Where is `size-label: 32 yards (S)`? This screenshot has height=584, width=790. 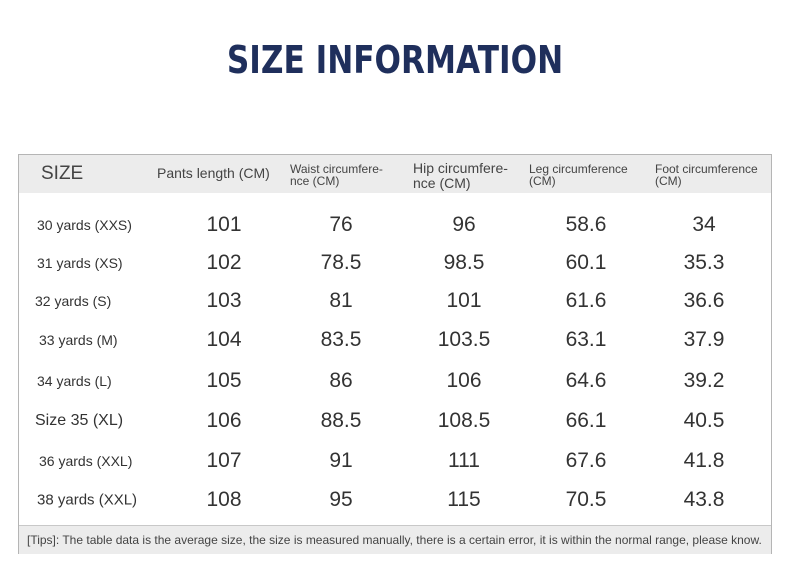 size-label: 32 yards (S) is located at coordinates (73, 301).